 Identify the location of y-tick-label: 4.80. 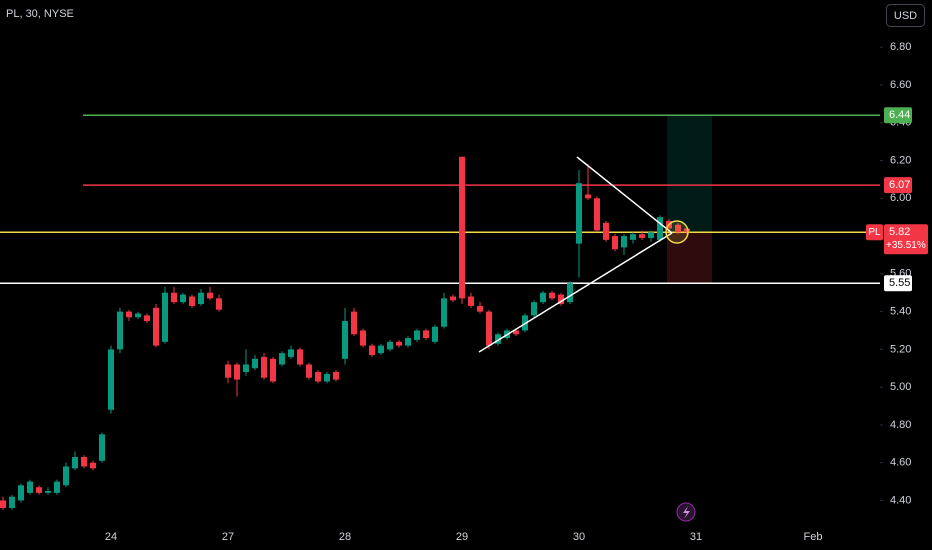
(900, 425).